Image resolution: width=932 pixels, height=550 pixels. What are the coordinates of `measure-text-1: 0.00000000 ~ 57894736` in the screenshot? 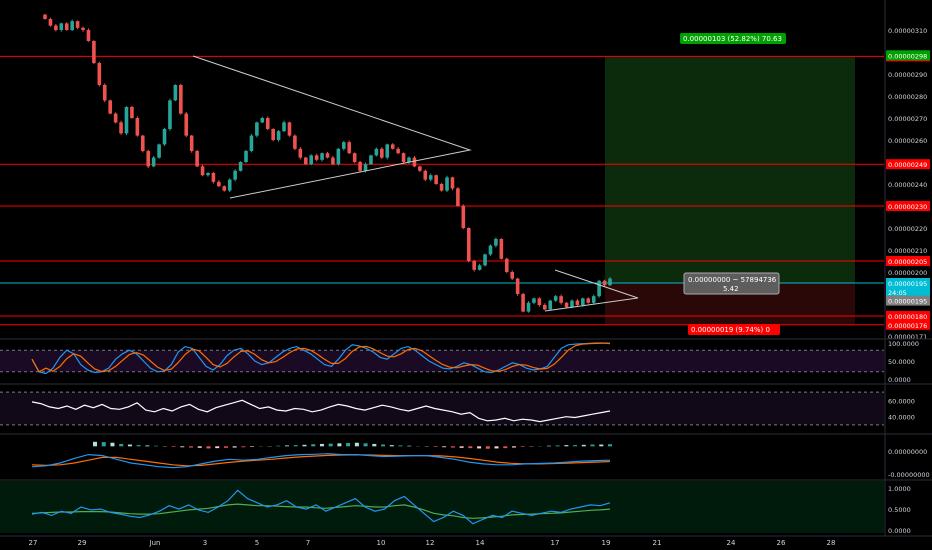 It's located at (732, 280).